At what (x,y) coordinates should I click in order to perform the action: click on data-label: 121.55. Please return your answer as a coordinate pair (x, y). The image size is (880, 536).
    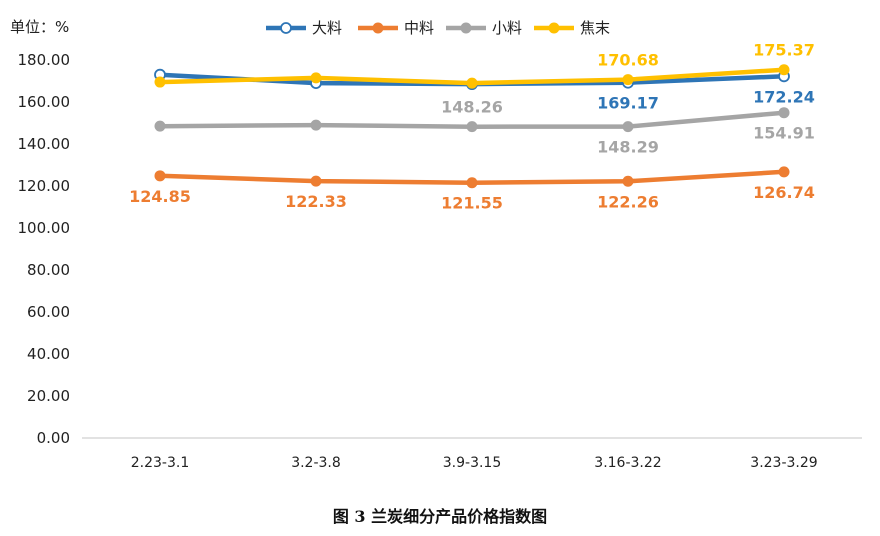
    Looking at the image, I should click on (472, 203).